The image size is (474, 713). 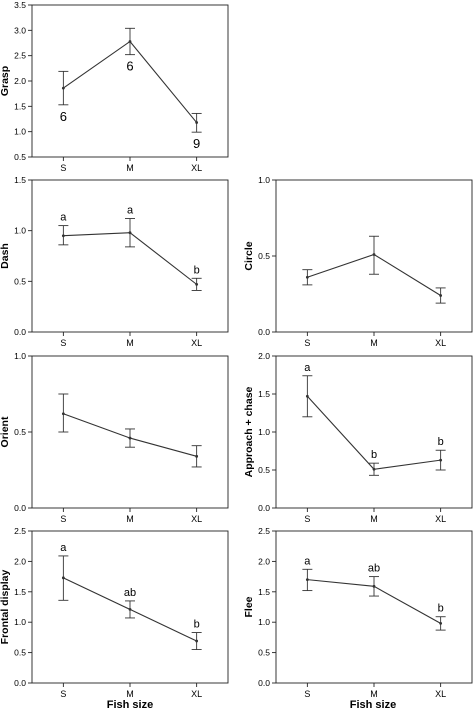 What do you see at coordinates (130, 343) in the screenshot?
I see `dash-x-tick-label: M` at bounding box center [130, 343].